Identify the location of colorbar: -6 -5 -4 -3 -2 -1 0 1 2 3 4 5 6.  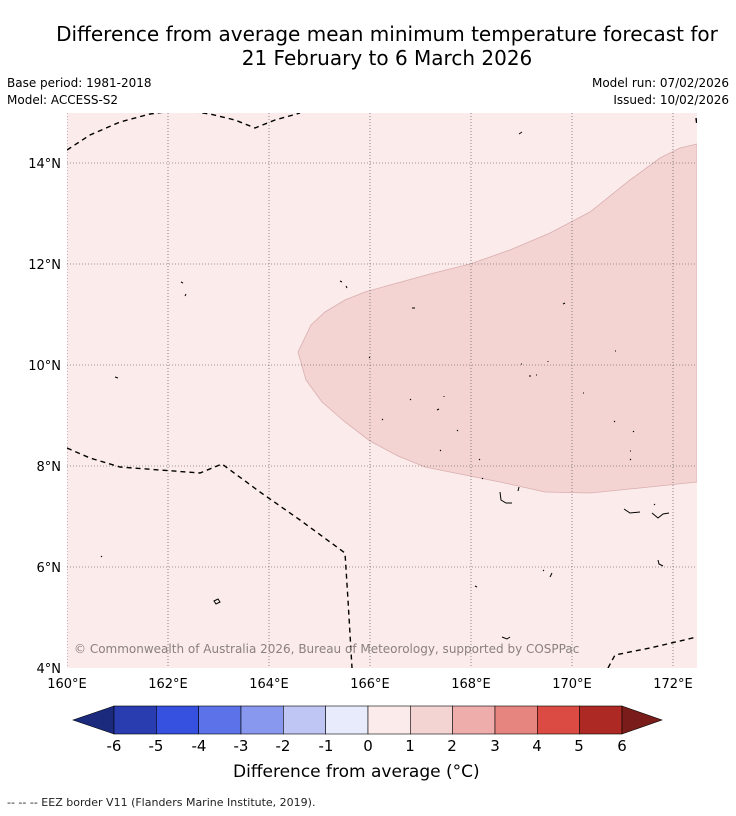
(367, 730).